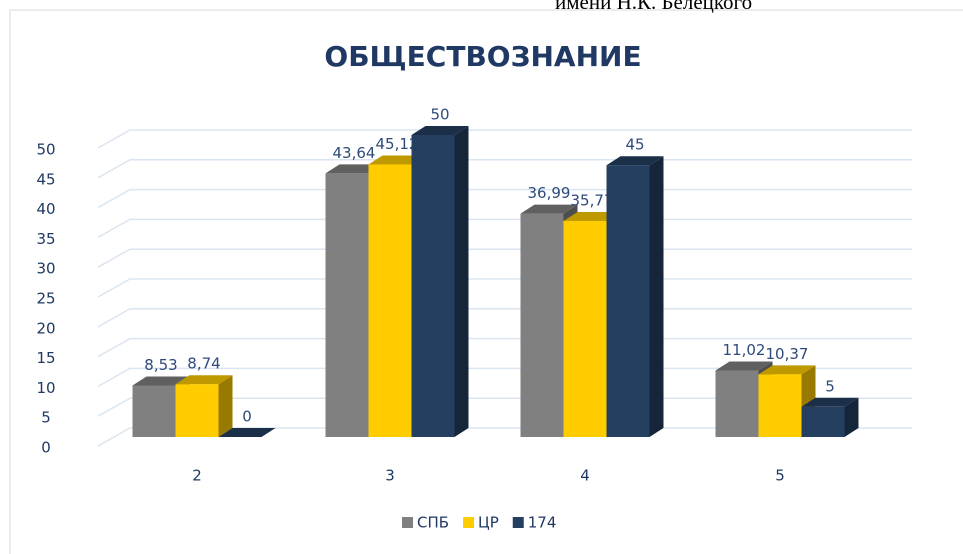 The image size is (963, 554). What do you see at coordinates (197, 476) in the screenshot?
I see `x-tick-label: 2` at bounding box center [197, 476].